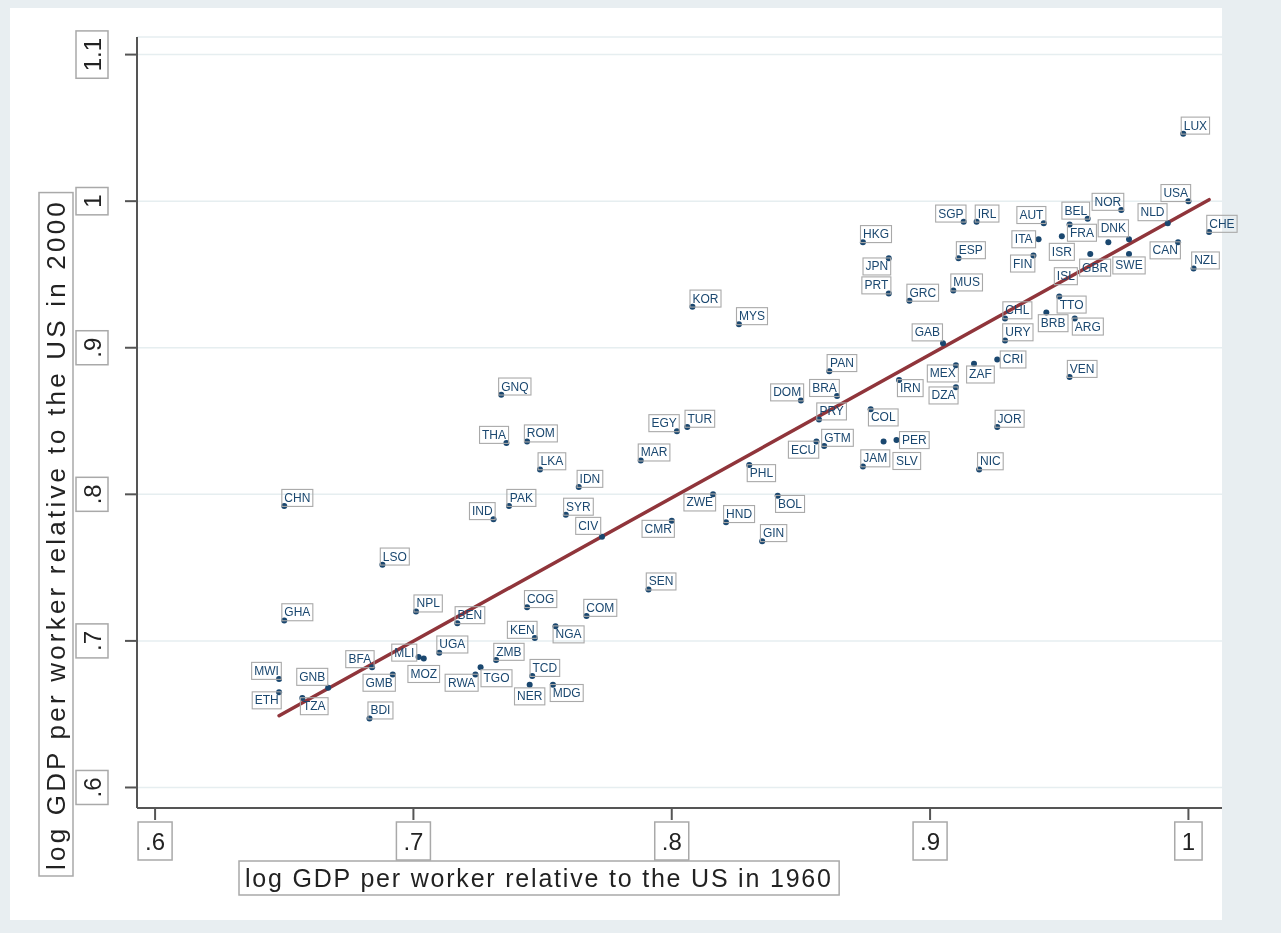  Describe the element at coordinates (671, 841) in the screenshot. I see `x-tick-label: .8` at that location.